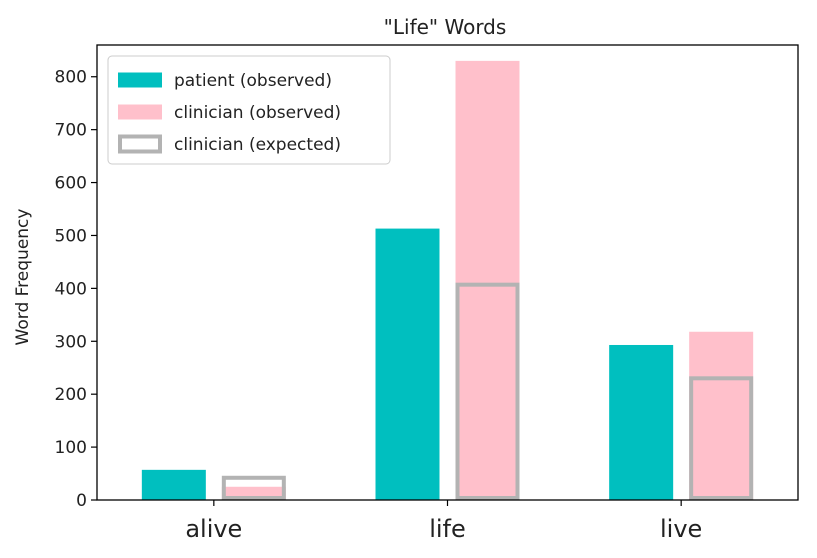 Image resolution: width=817 pixels, height=558 pixels. Describe the element at coordinates (407, 364) in the screenshot. I see `bar-patient-observed-life` at that location.